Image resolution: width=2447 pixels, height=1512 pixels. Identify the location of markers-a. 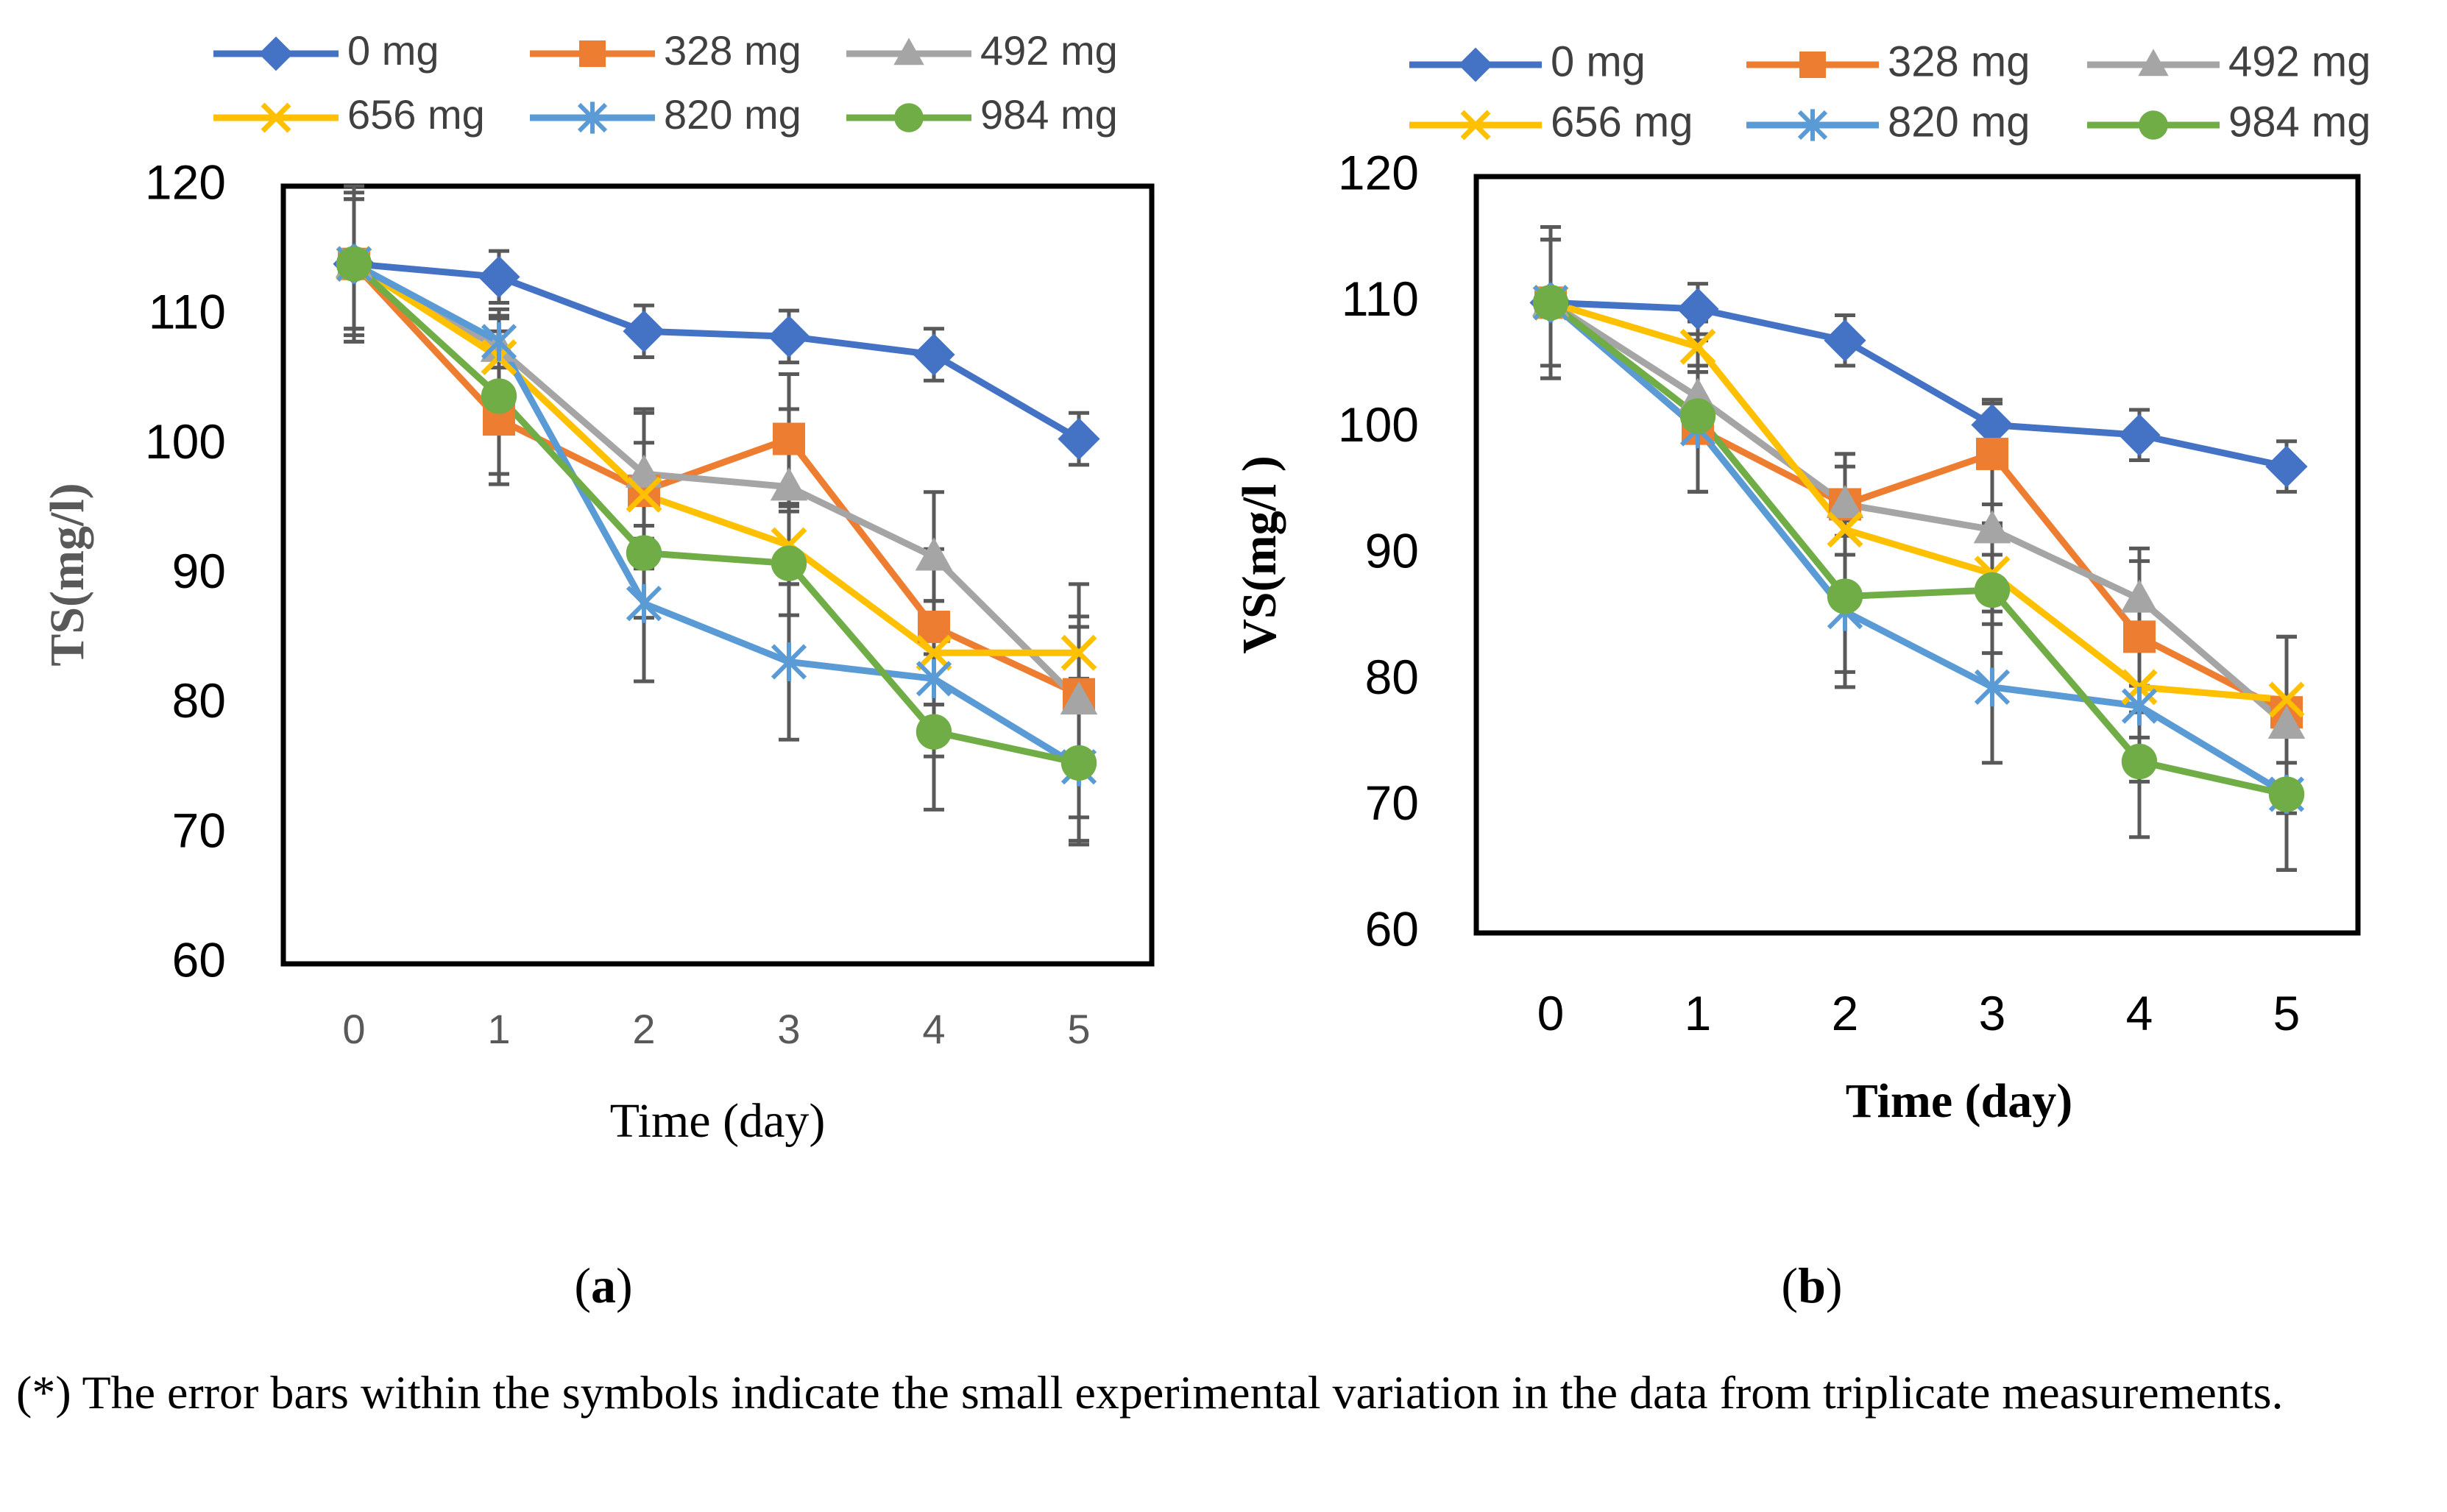
(716, 515).